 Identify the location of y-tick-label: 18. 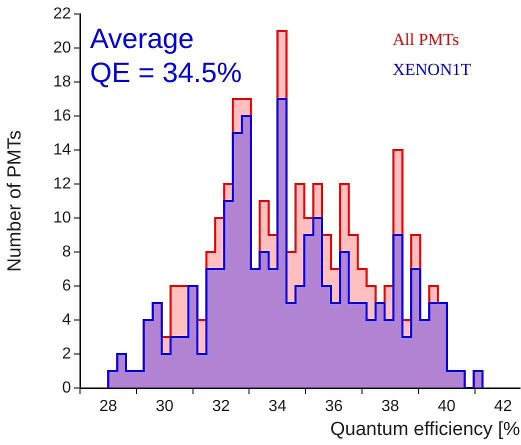
(62, 81).